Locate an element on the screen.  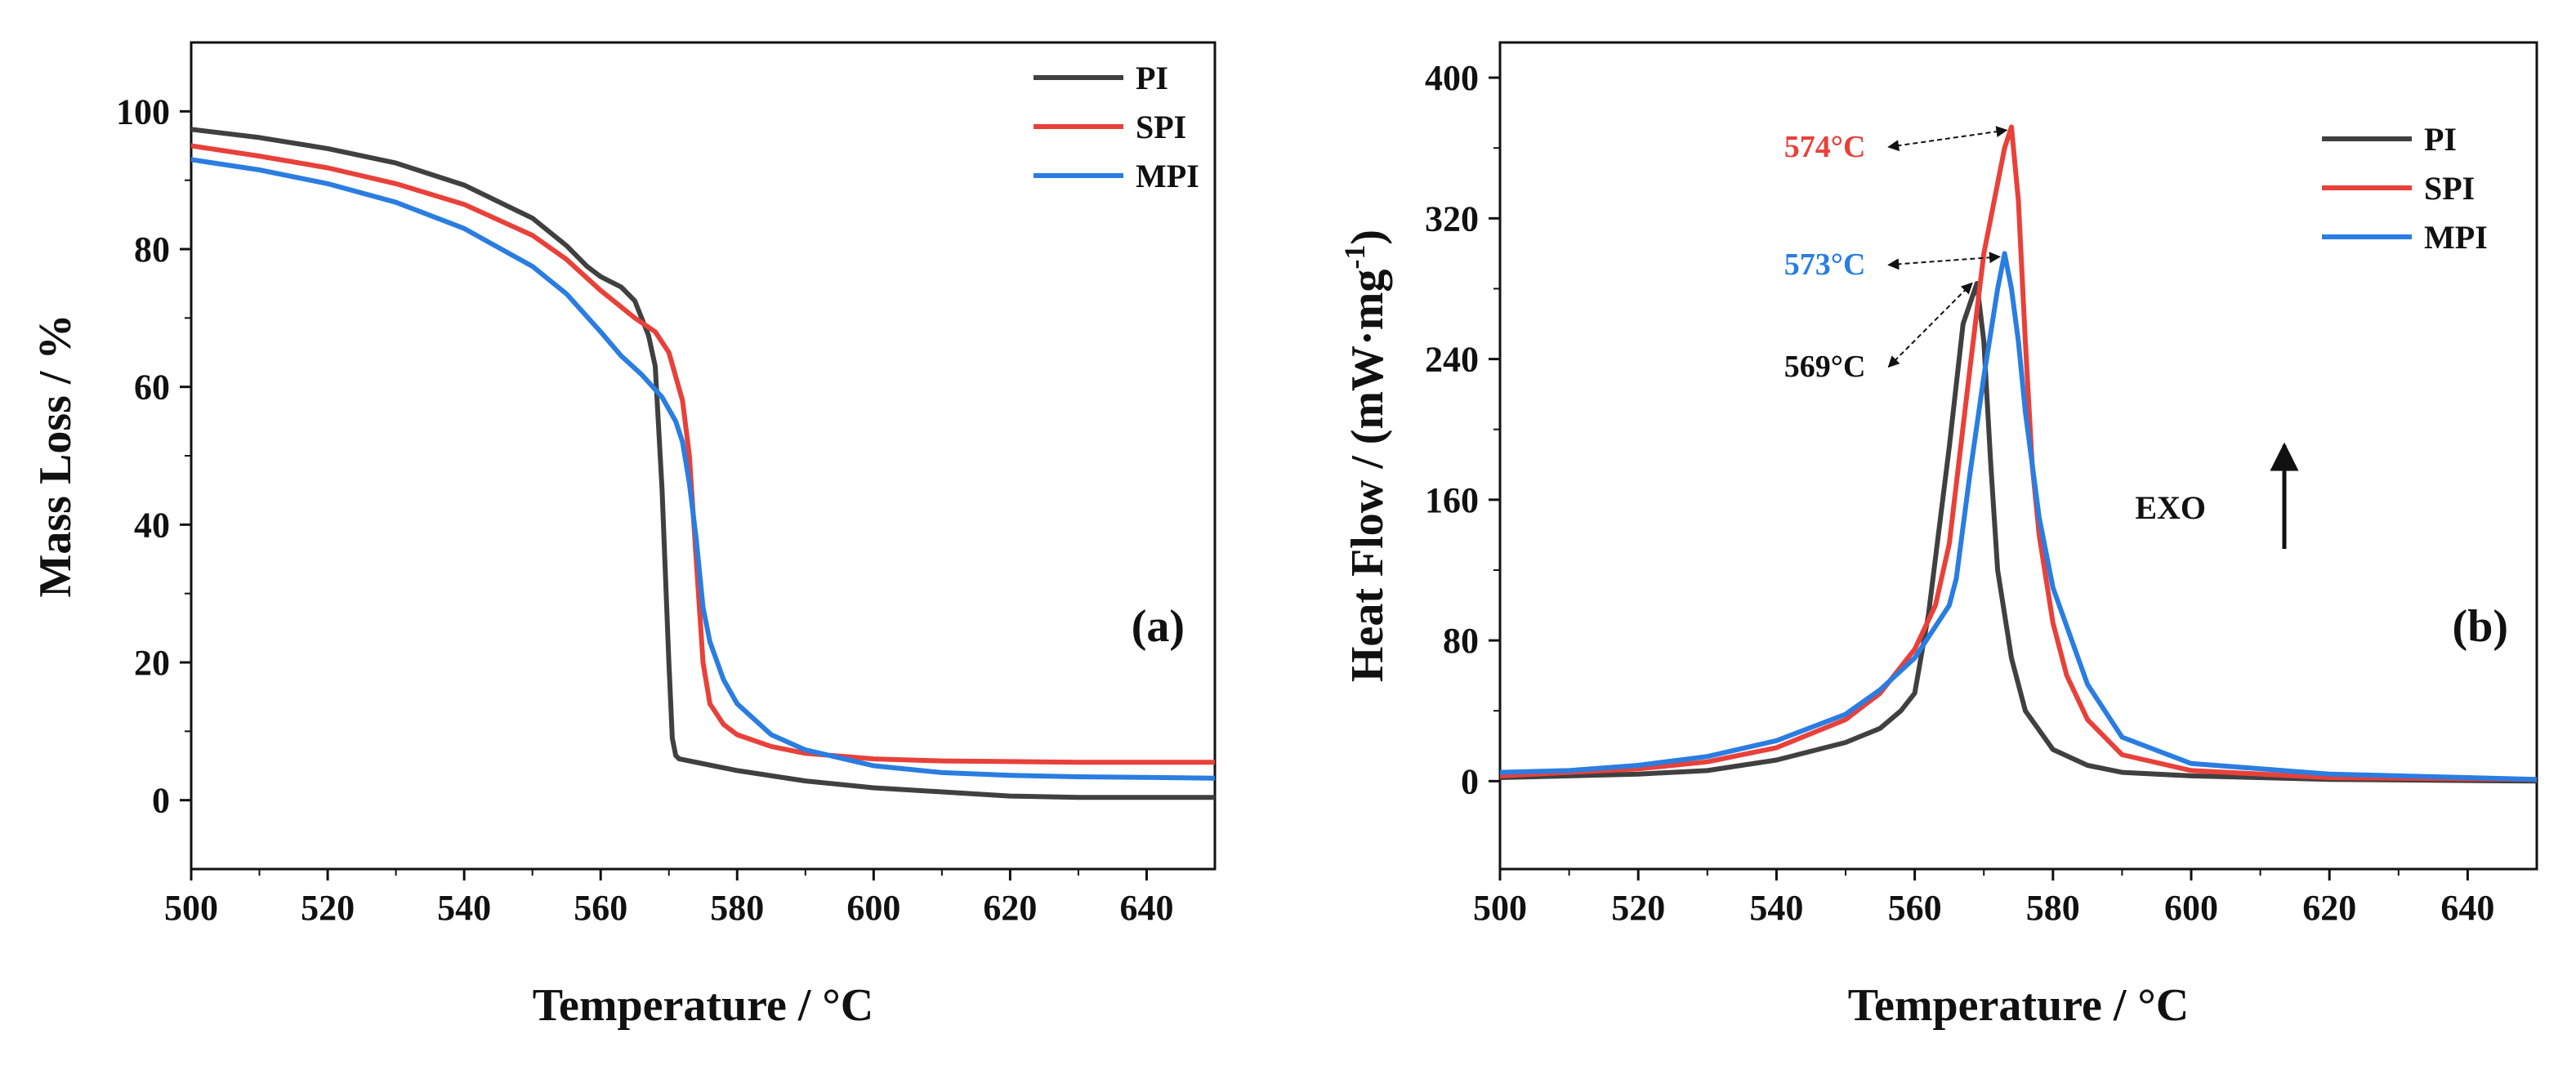
peak-annotation-label: 574°C is located at coordinates (1825, 147).